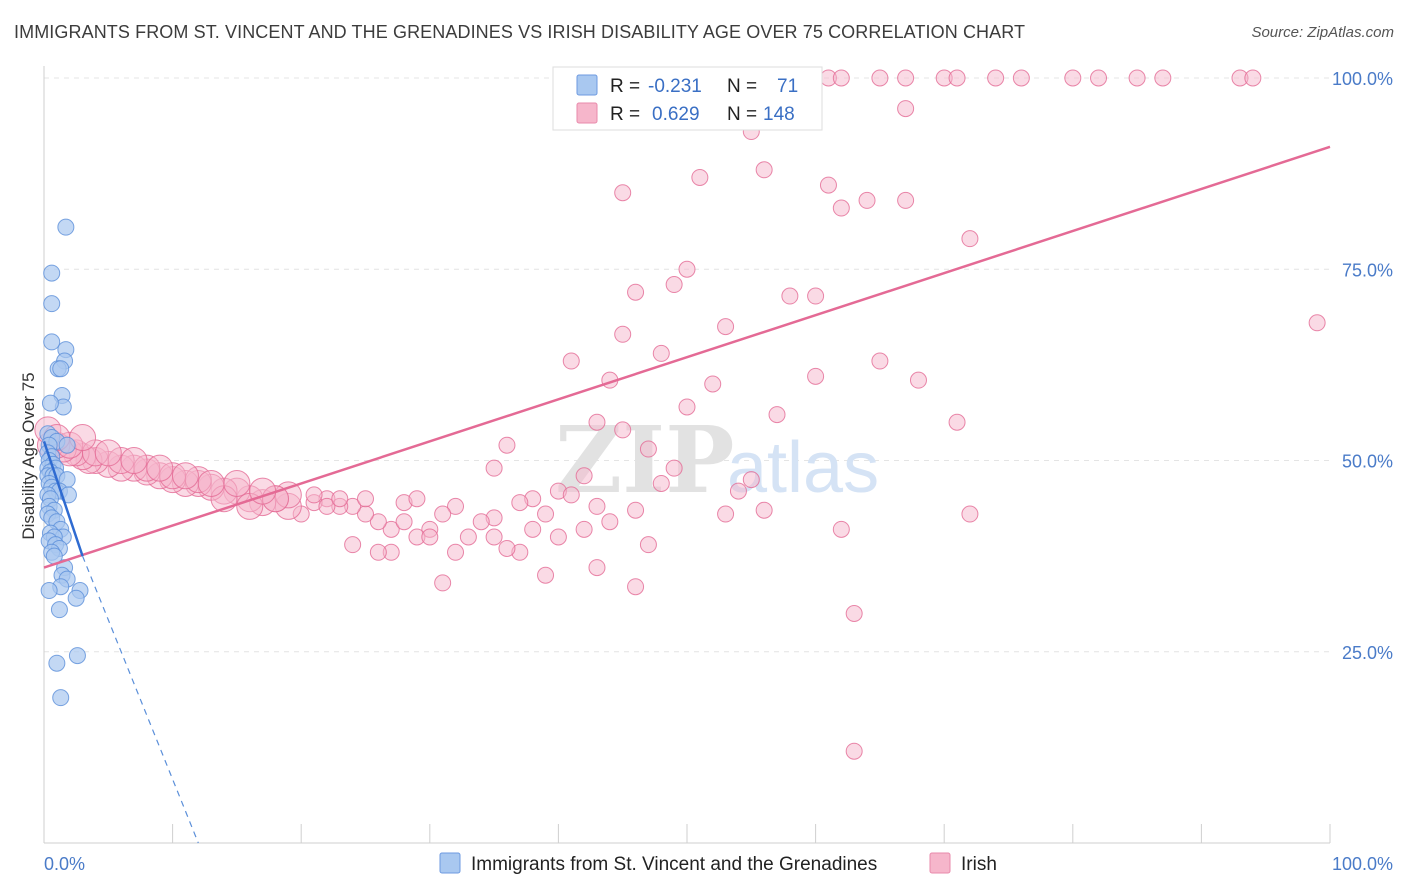 The width and height of the screenshot is (1406, 892). Describe the element at coordinates (787, 86) in the screenshot. I see `legend-n-value-1: 71` at that location.